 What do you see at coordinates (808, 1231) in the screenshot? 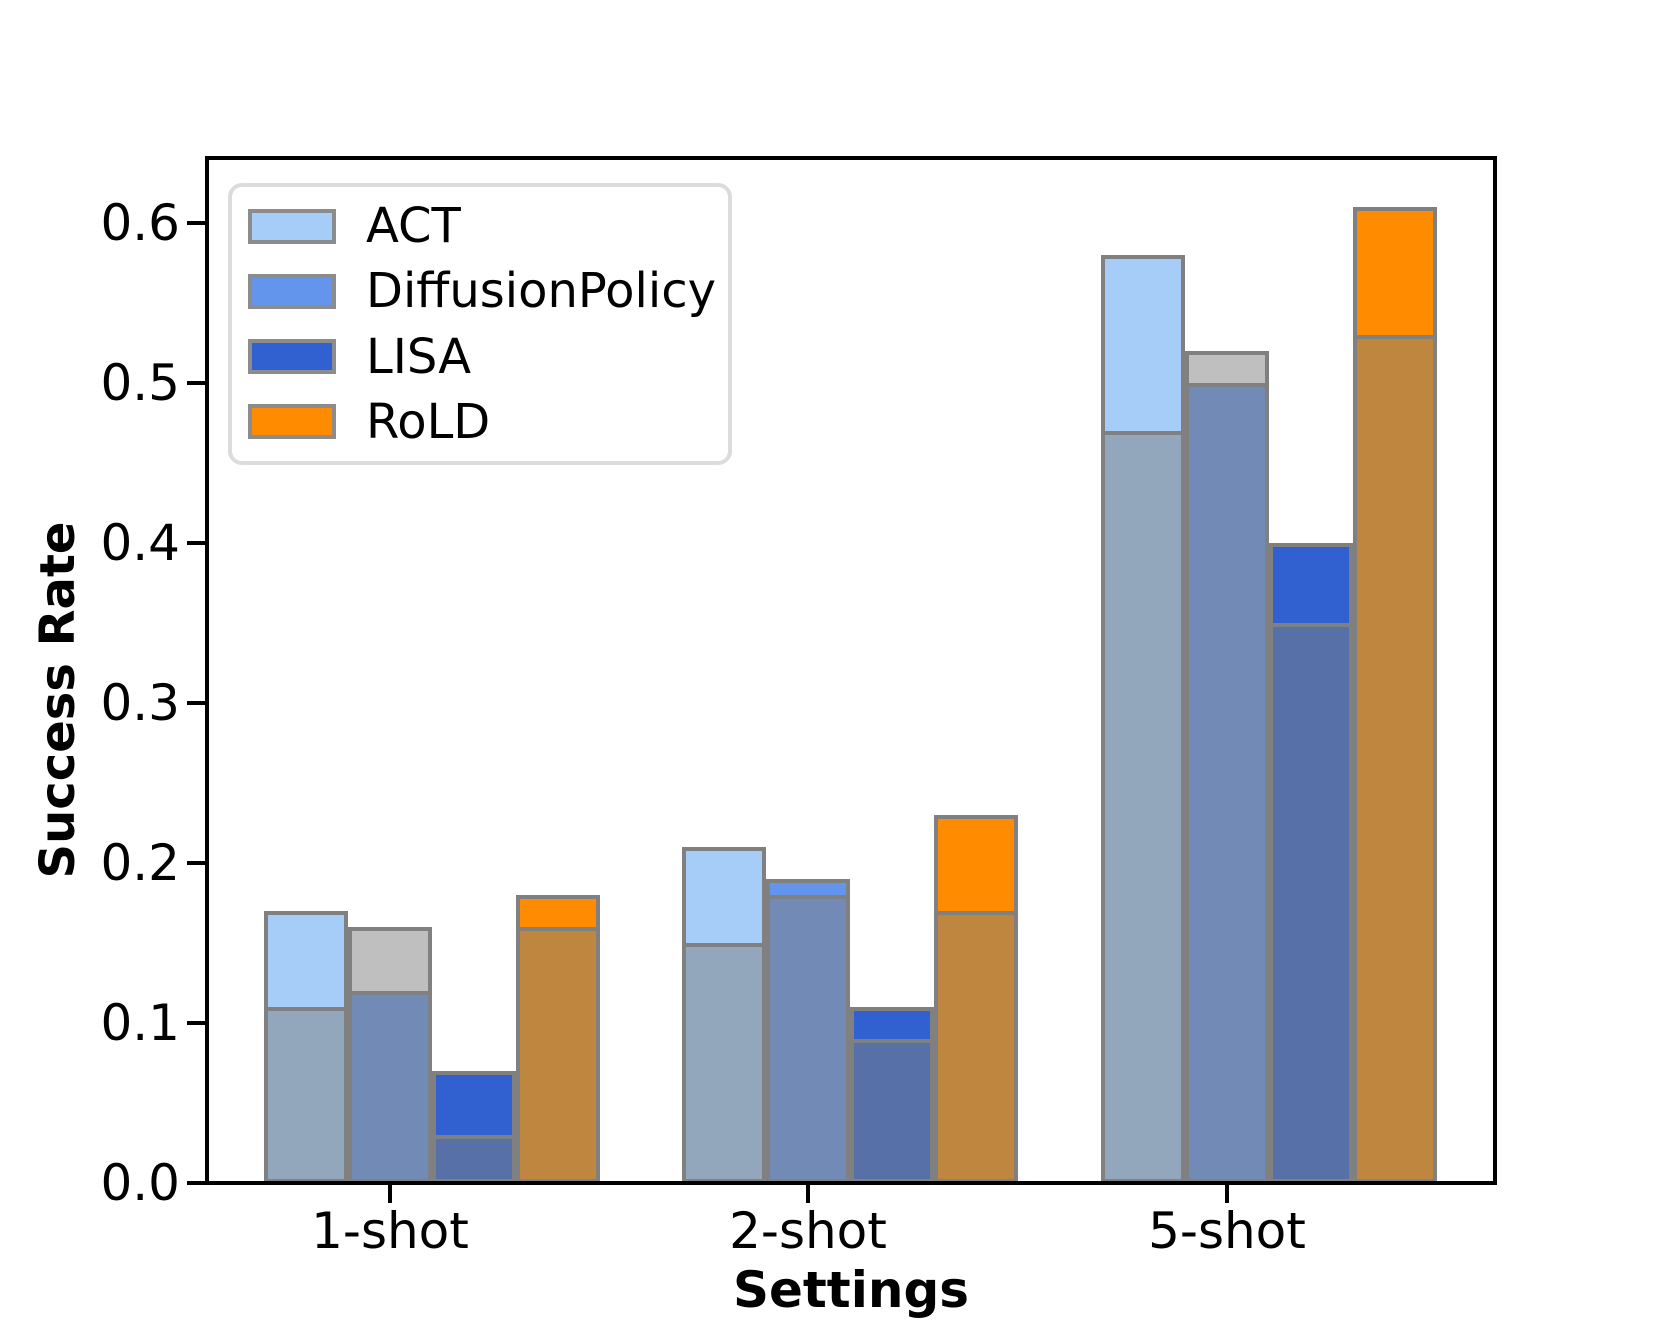
I see `x-tick-label-2-shot: 2-shot` at bounding box center [808, 1231].